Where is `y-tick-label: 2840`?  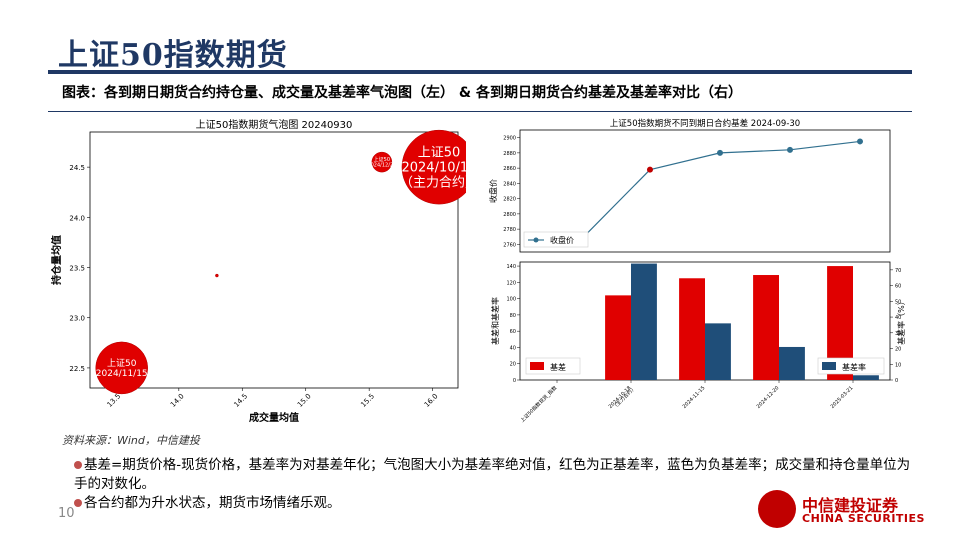 y-tick-label: 2840 is located at coordinates (509, 184).